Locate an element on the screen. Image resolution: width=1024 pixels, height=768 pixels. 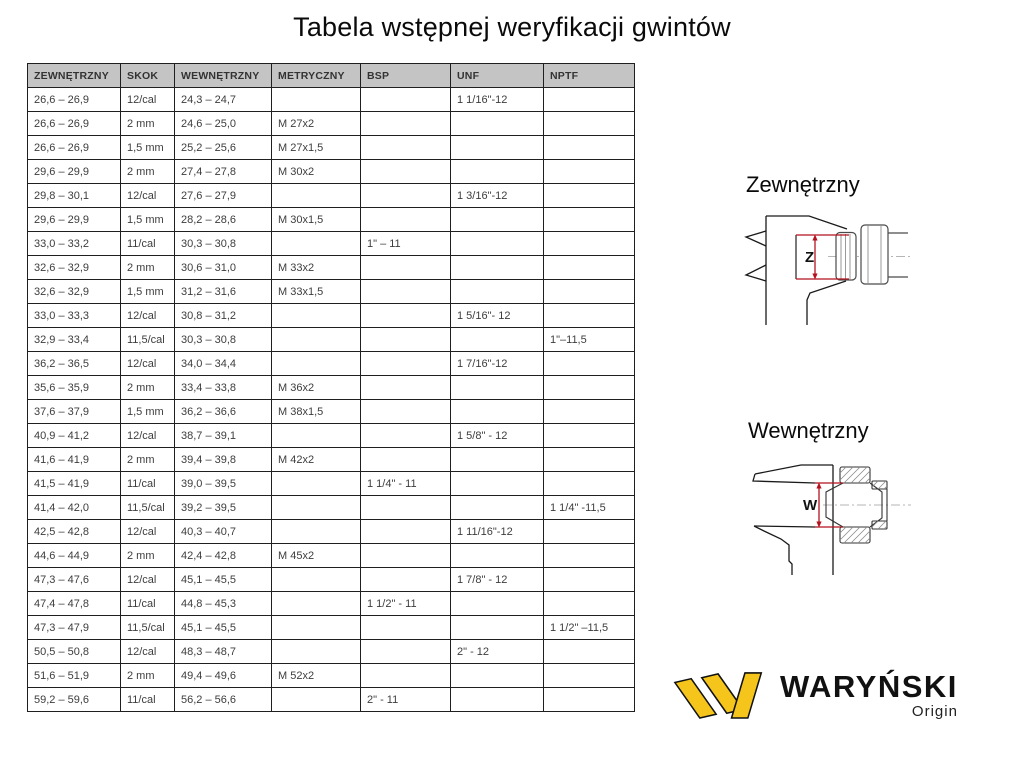
table-cell: 1 7/8" - 12 is located at coordinates (497, 579).